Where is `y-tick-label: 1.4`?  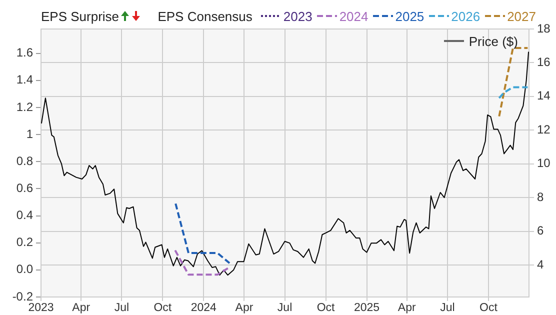
y-tick-label: 1.4 is located at coordinates (25, 79).